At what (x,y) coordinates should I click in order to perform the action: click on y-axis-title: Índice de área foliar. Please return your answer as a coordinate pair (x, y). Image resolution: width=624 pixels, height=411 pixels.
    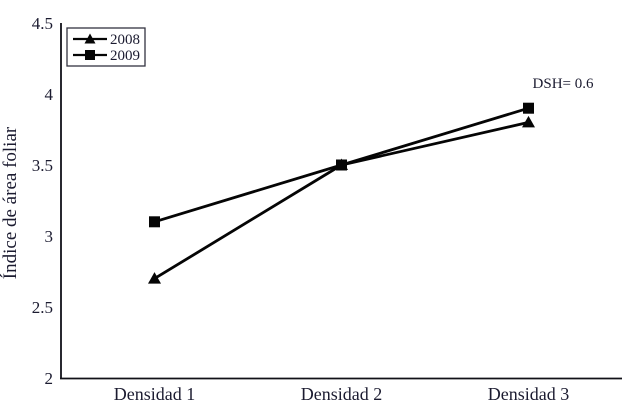
    Looking at the image, I should click on (10, 202).